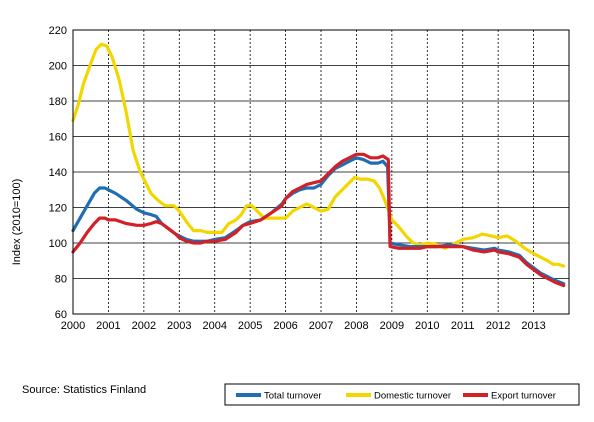 This screenshot has height=422, width=594. What do you see at coordinates (58, 102) in the screenshot?
I see `y-tick-label: 180` at bounding box center [58, 102].